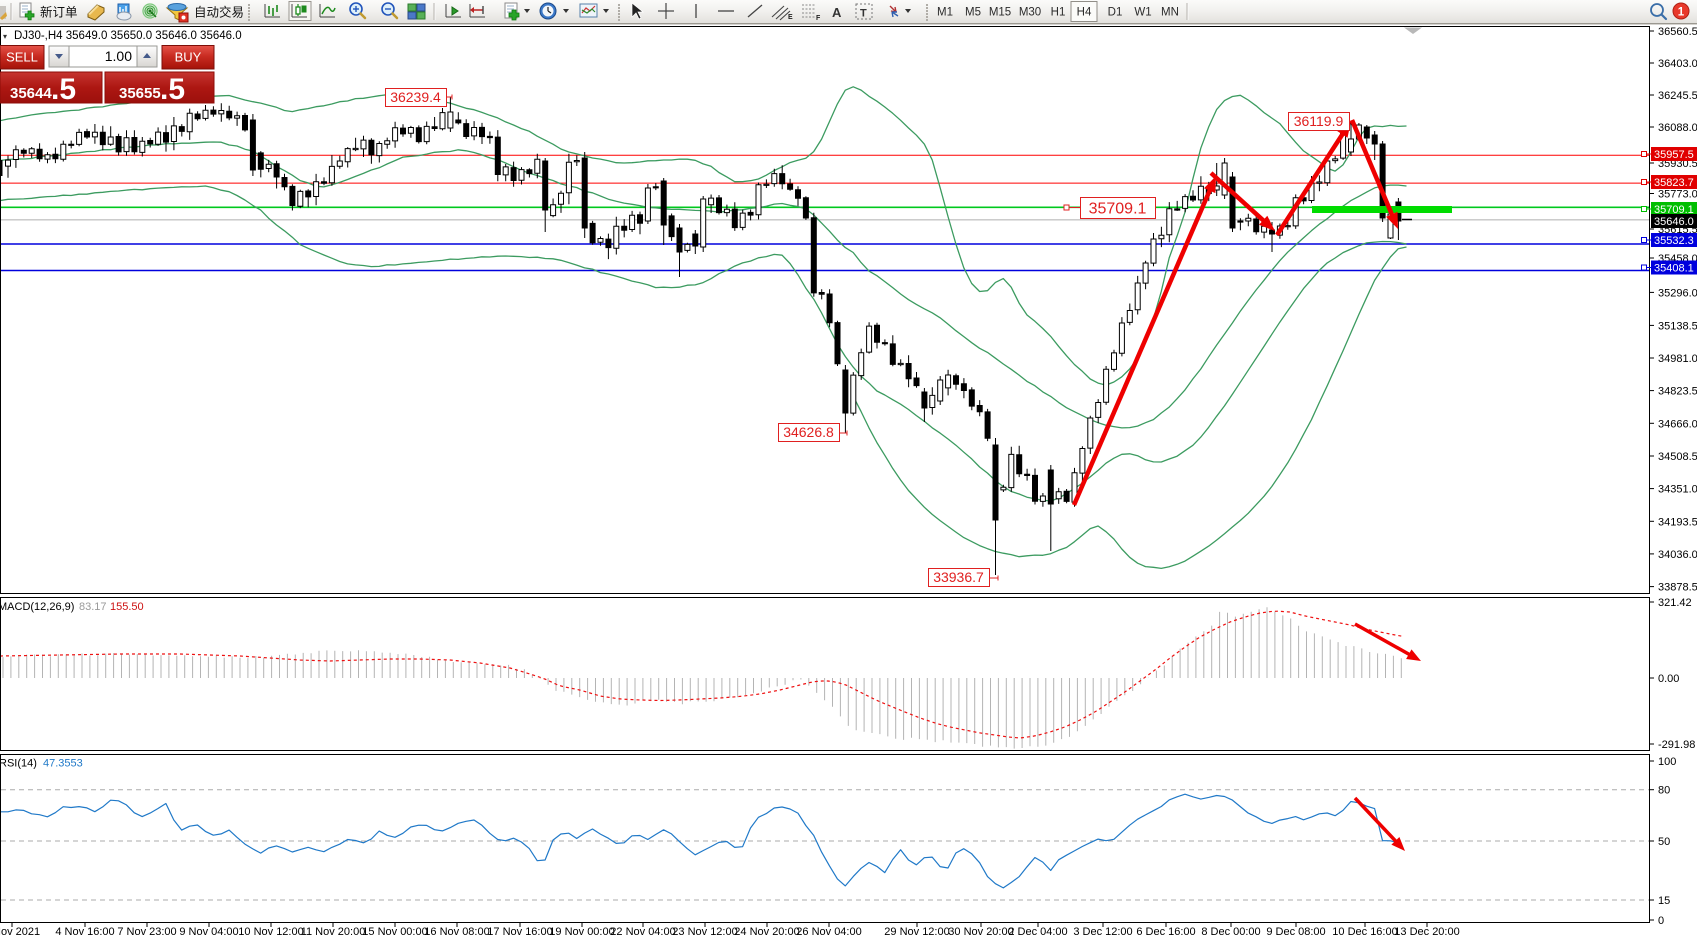 Image resolution: width=1697 pixels, height=939 pixels. What do you see at coordinates (394, 932) in the screenshot?
I see `svg-text: 15 Nov 00:00` at bounding box center [394, 932].